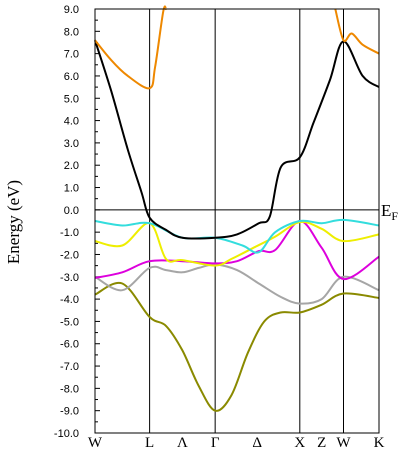  Describe the element at coordinates (257, 443) in the screenshot. I see `k-point-label: Δ` at that location.